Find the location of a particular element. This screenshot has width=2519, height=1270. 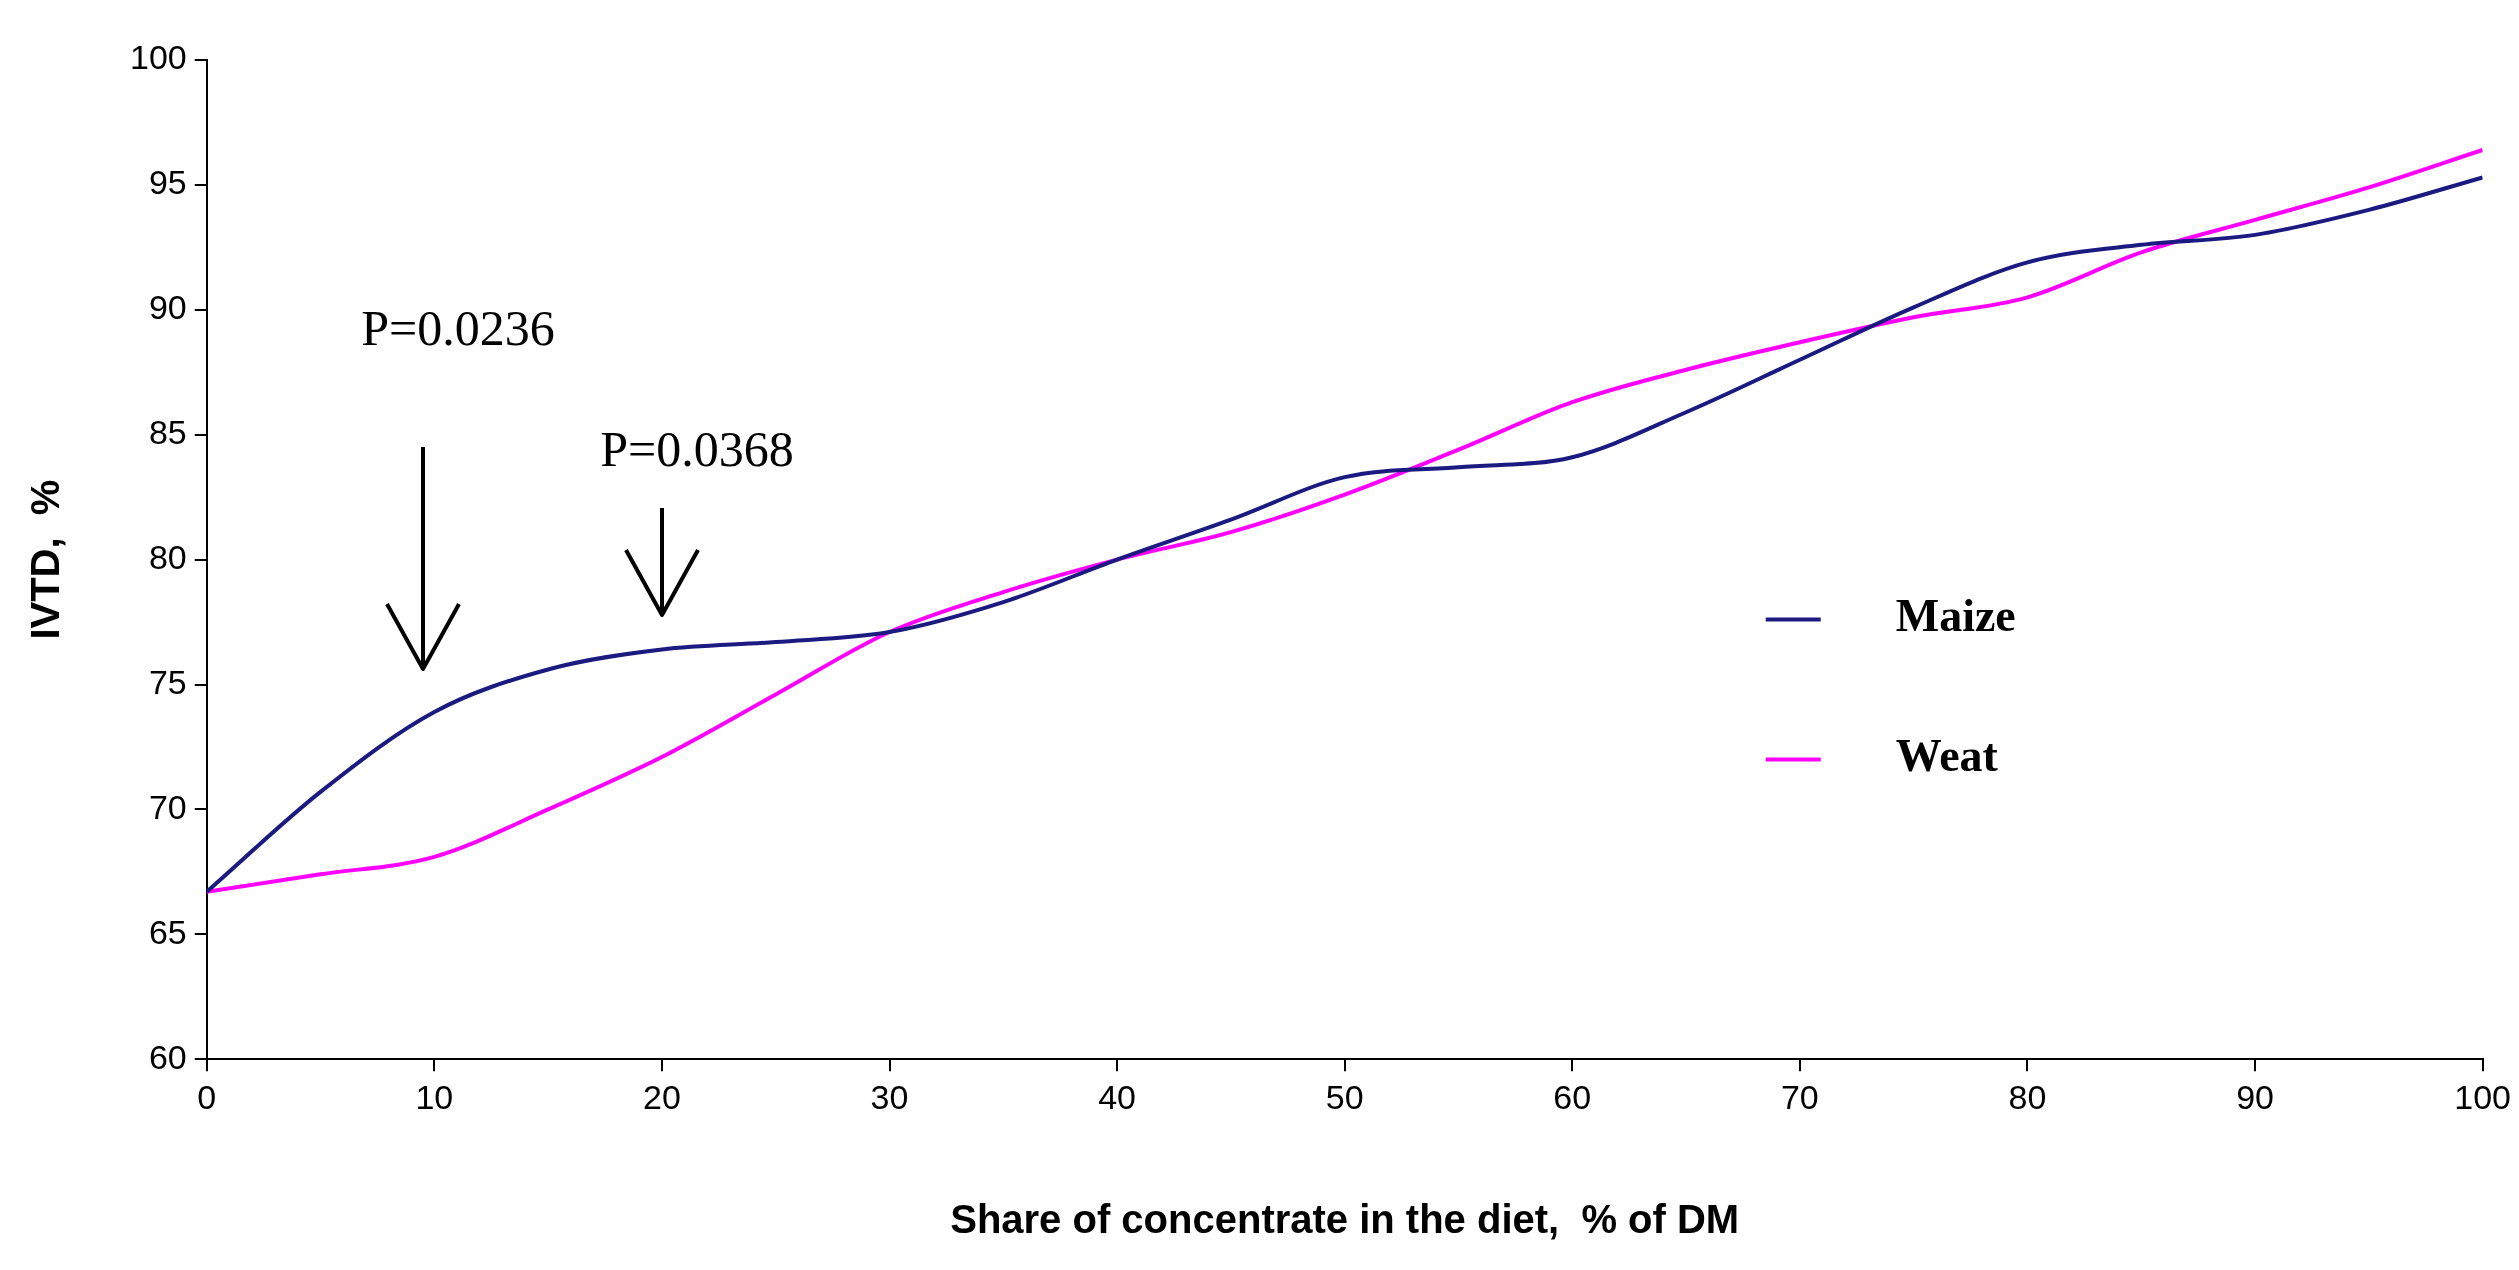

x-tick-label: 90 is located at coordinates (2255, 1096).